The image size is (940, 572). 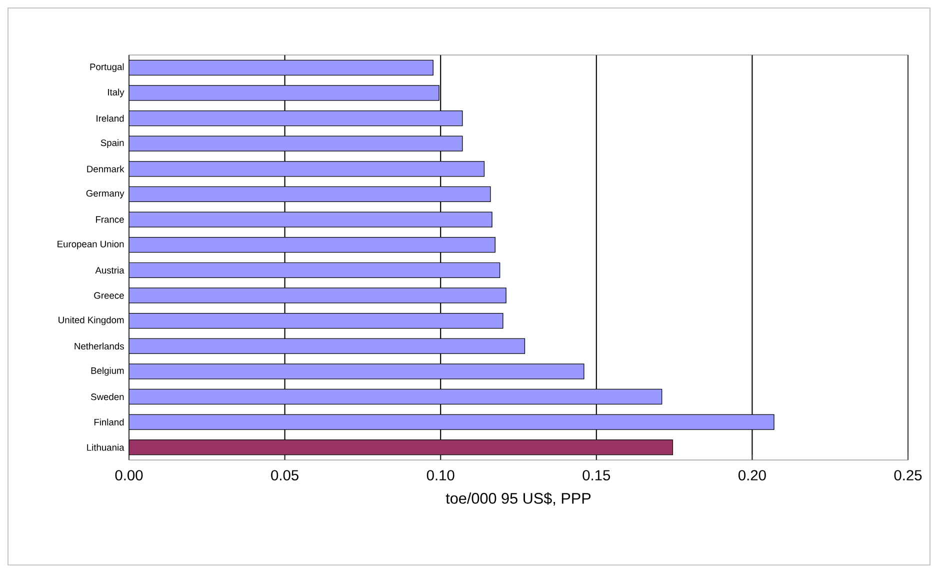 What do you see at coordinates (596, 475) in the screenshot?
I see `x-tick-label: 0.15` at bounding box center [596, 475].